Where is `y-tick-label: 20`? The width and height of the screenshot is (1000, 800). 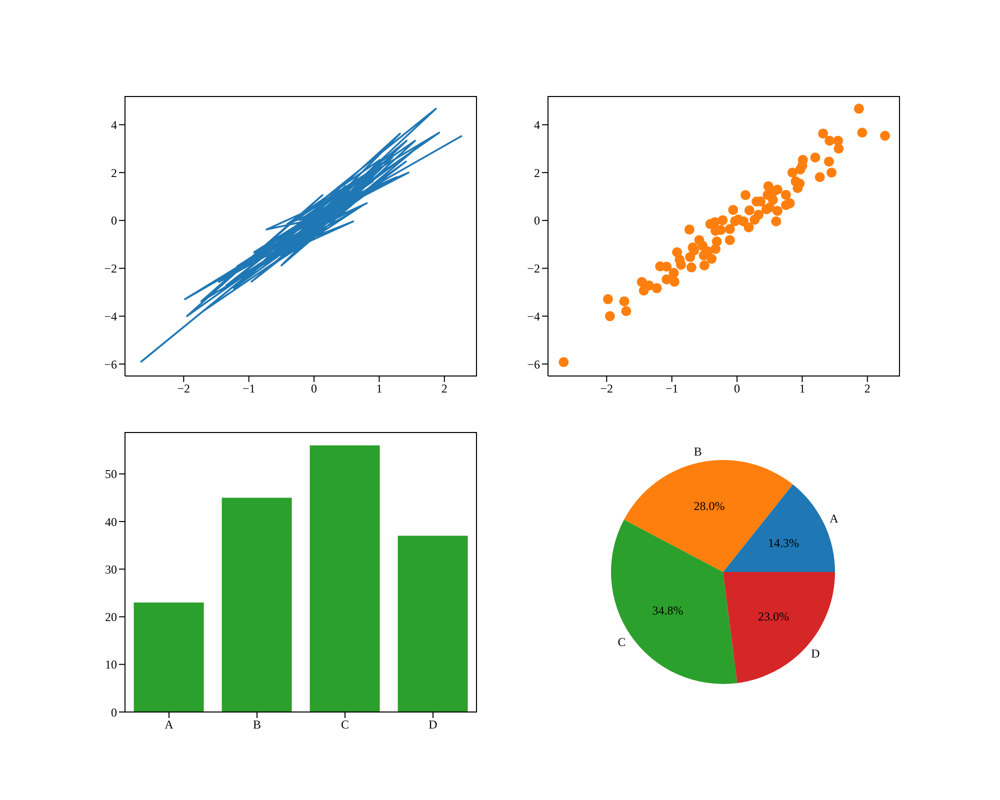 y-tick-label: 20 is located at coordinates (111, 617).